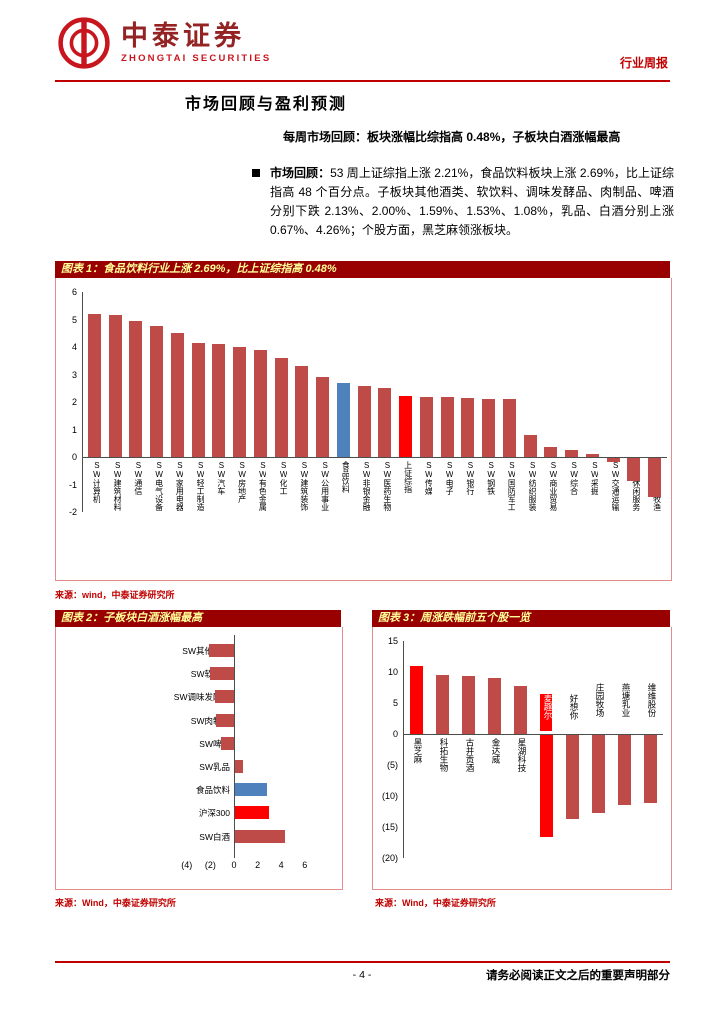  I want to click on x-axis-label: SW交通运输, so click(615, 486).